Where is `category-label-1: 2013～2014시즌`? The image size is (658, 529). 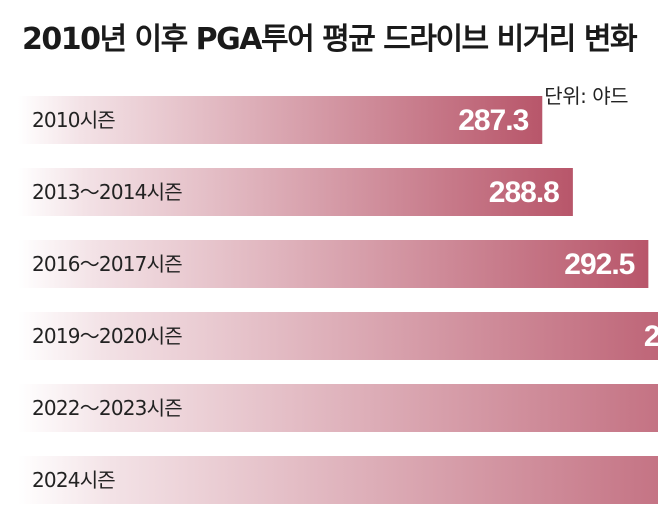 category-label-1: 2013～2014시즌 is located at coordinates (107, 192).